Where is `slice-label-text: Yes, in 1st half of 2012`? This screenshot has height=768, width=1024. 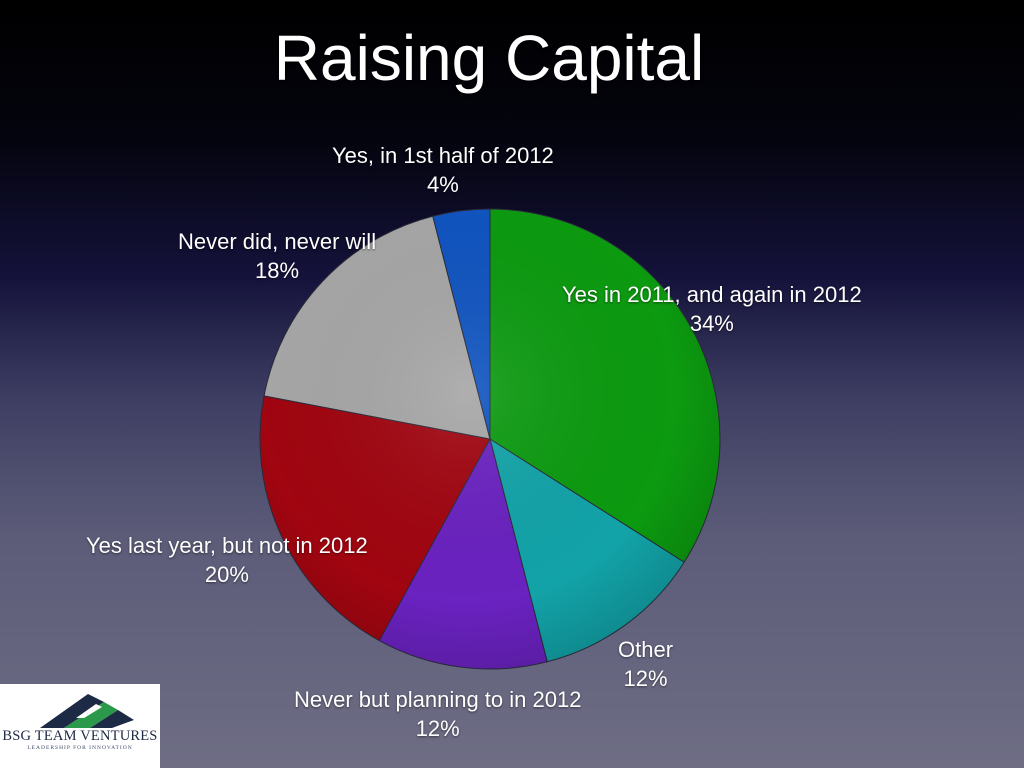 slice-label-text: Yes, in 1st half of 2012 is located at coordinates (443, 155).